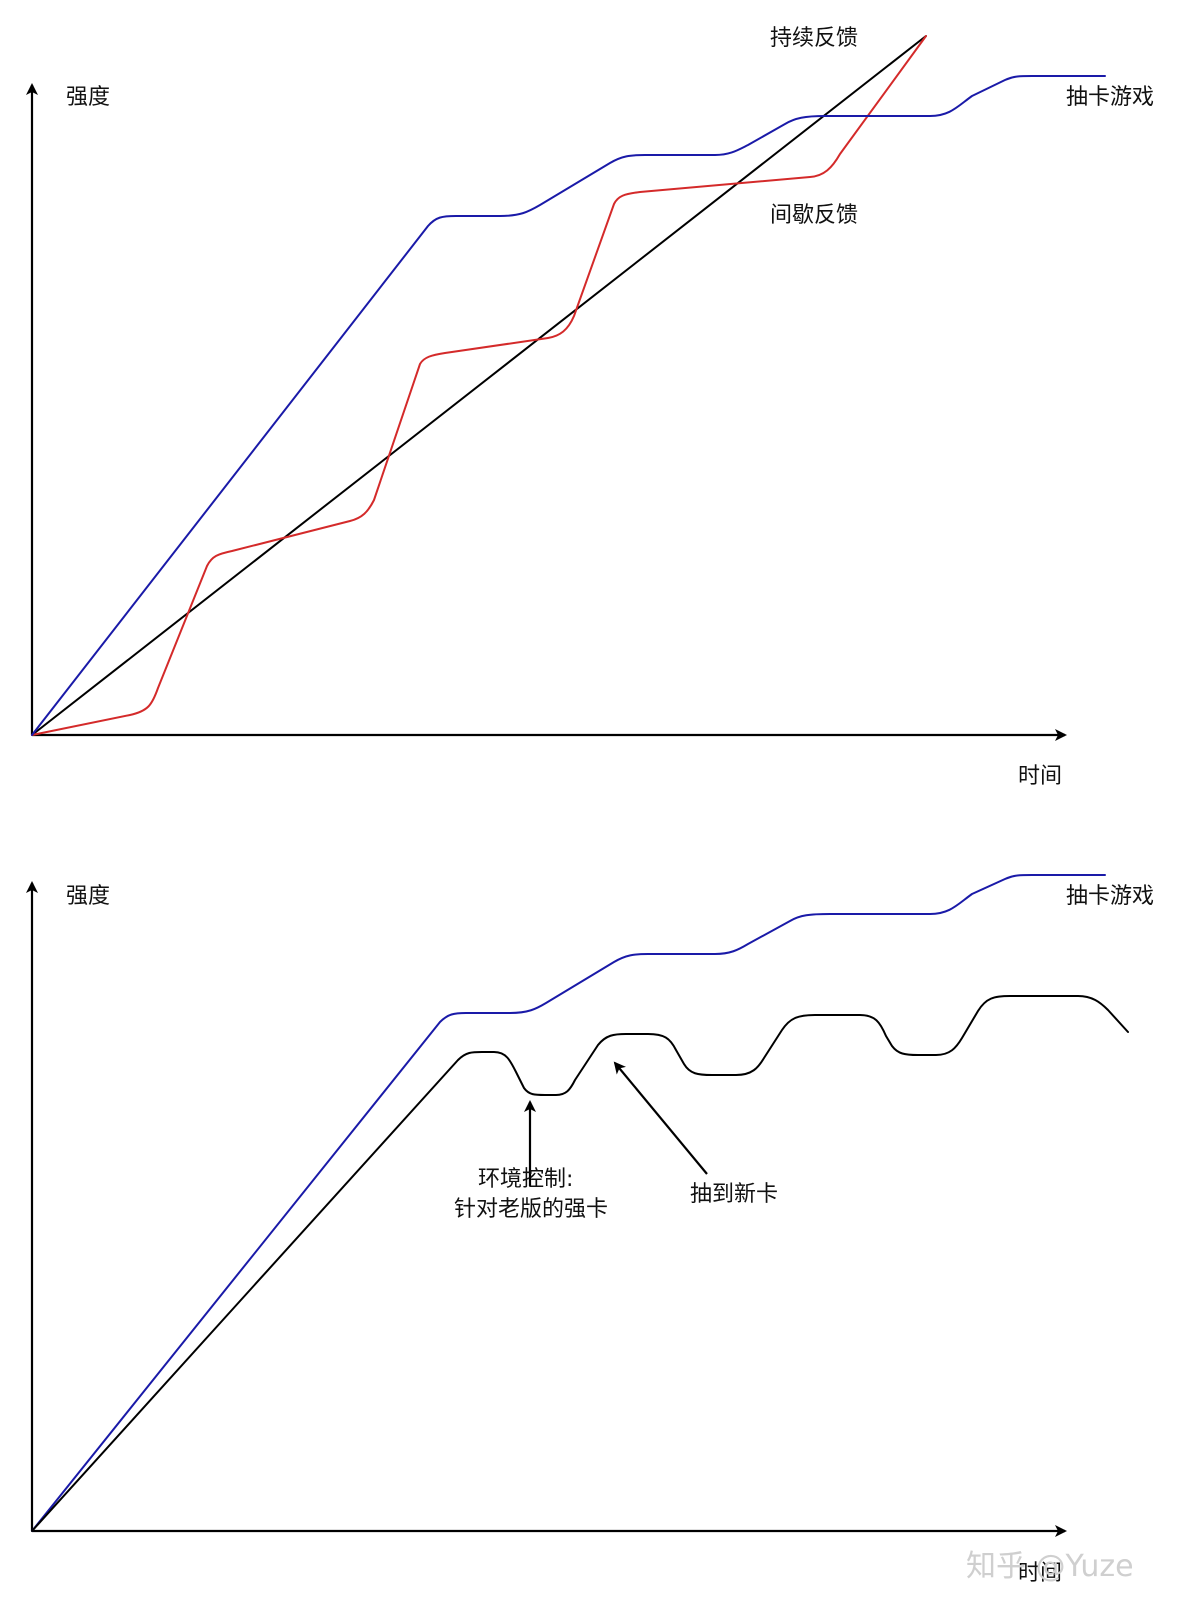 The height and width of the screenshot is (1614, 1188). What do you see at coordinates (1040, 776) in the screenshot?
I see `top-x-axis-label: 时间` at bounding box center [1040, 776].